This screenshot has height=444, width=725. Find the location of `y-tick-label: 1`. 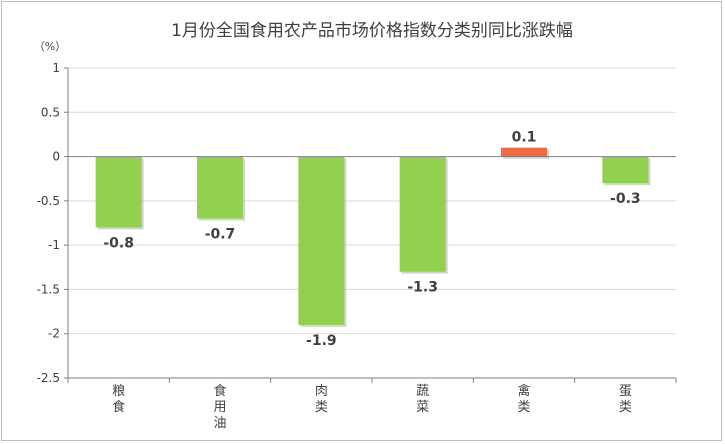

y-tick-label: 1 is located at coordinates (56, 68).